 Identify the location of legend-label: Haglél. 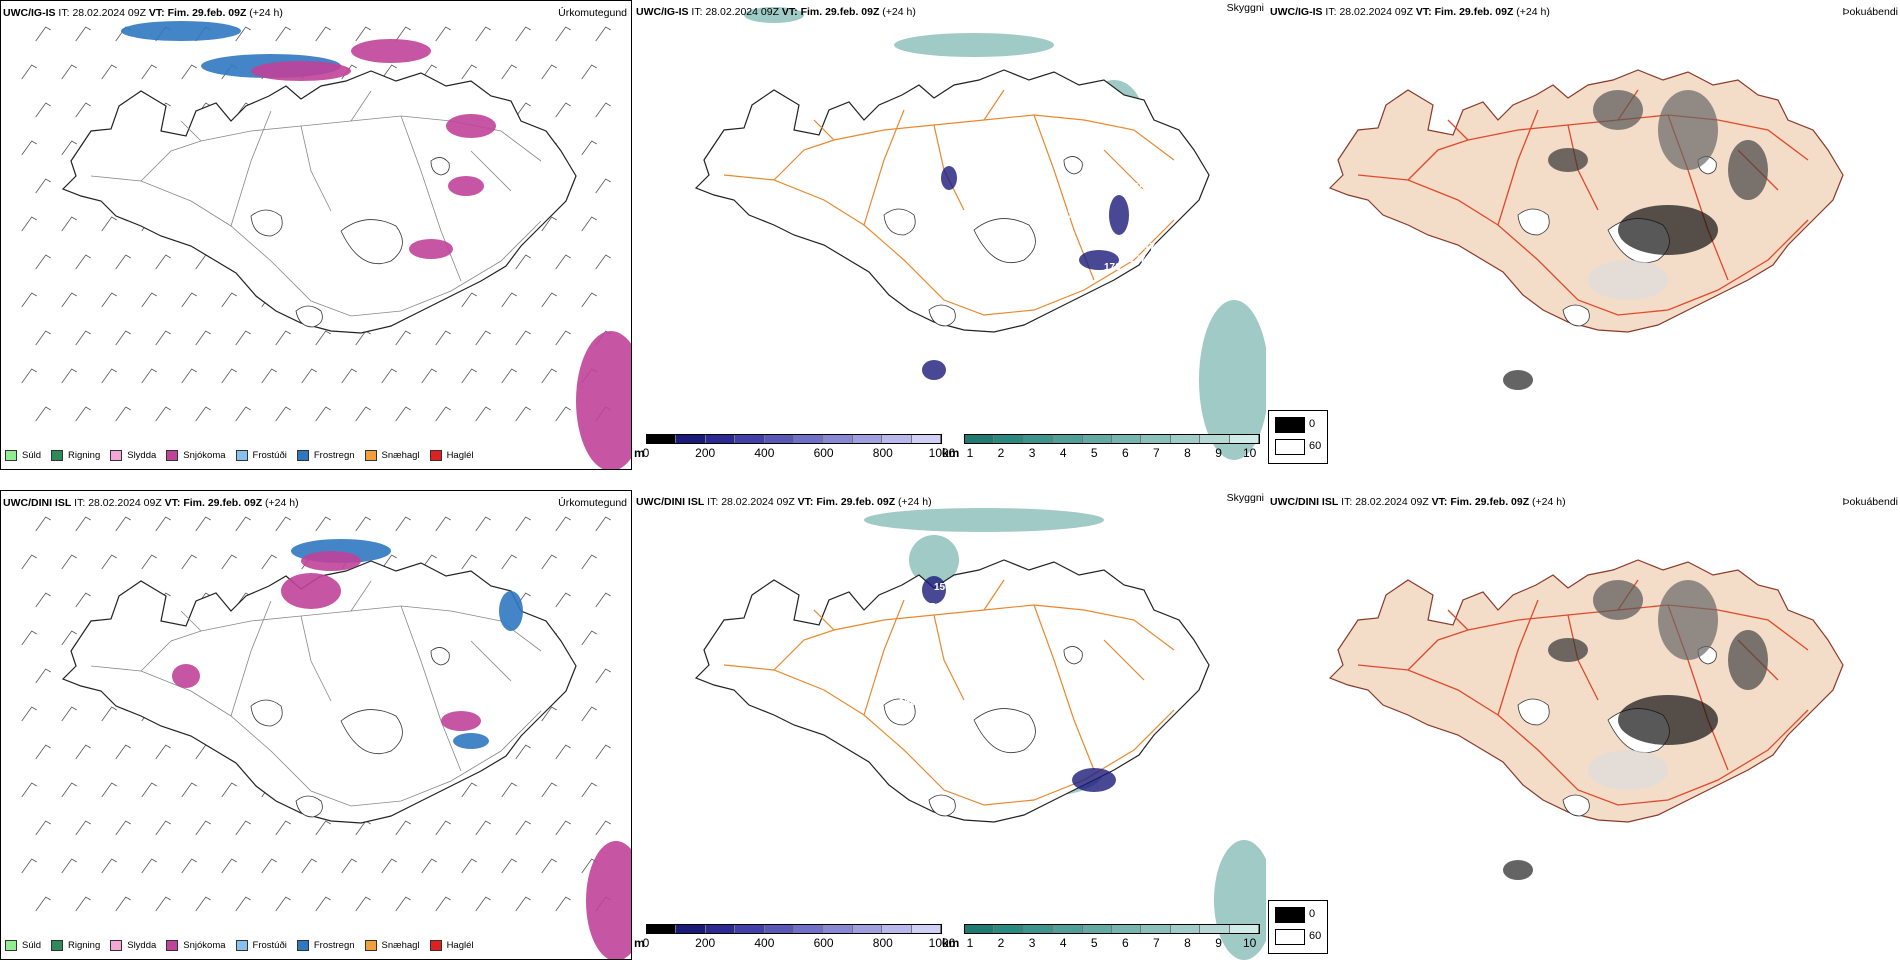
(460, 945).